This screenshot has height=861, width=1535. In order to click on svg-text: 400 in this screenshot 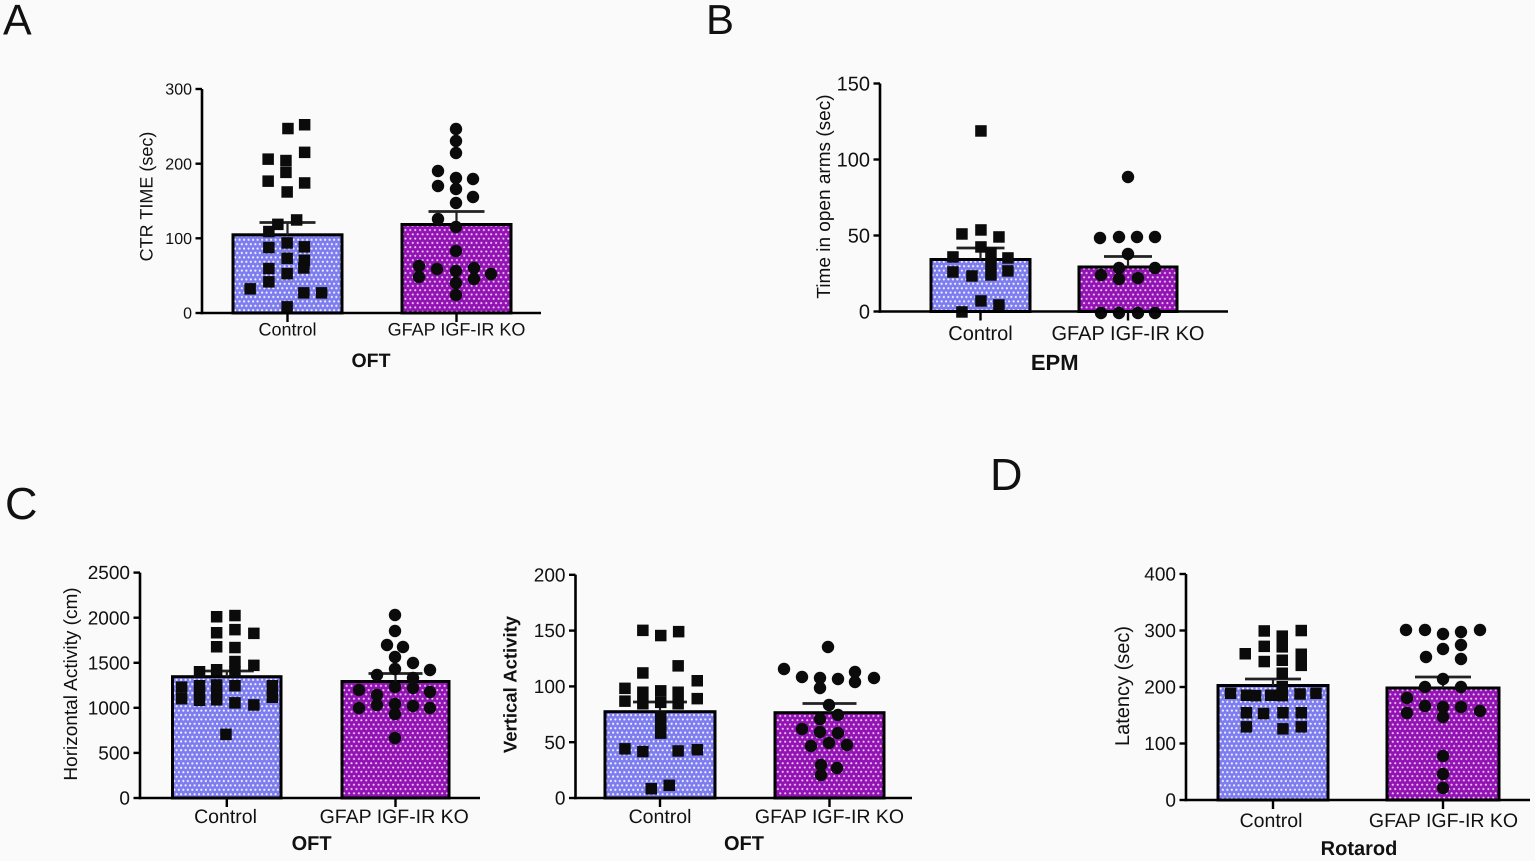, I will do `click(1160, 575)`.